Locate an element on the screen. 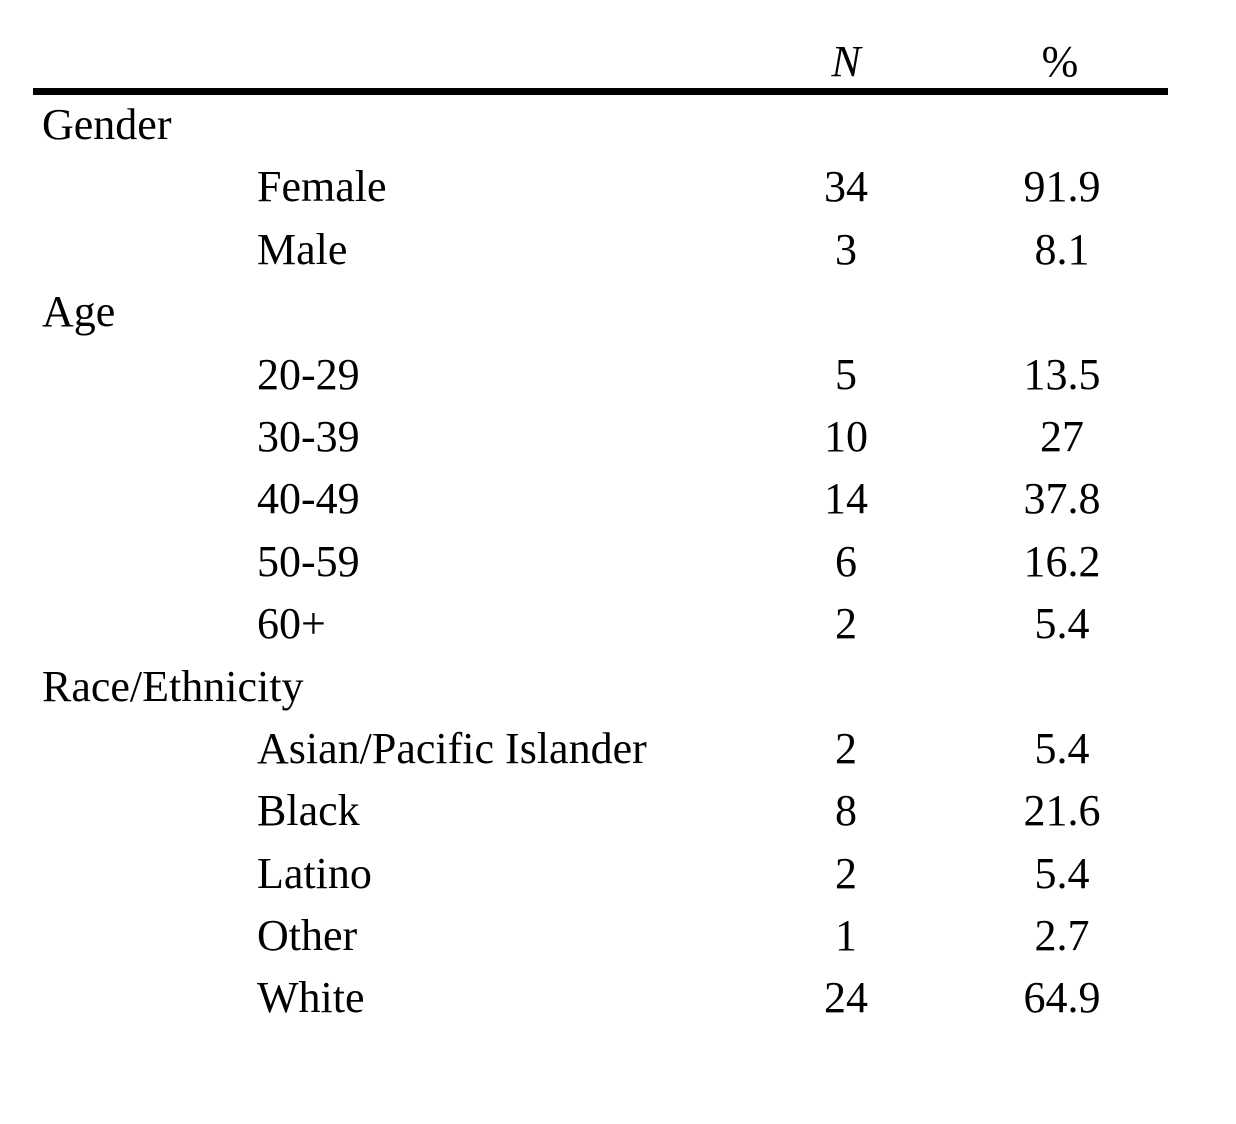  table-row: 30-39 10 27 is located at coordinates (618, 437).